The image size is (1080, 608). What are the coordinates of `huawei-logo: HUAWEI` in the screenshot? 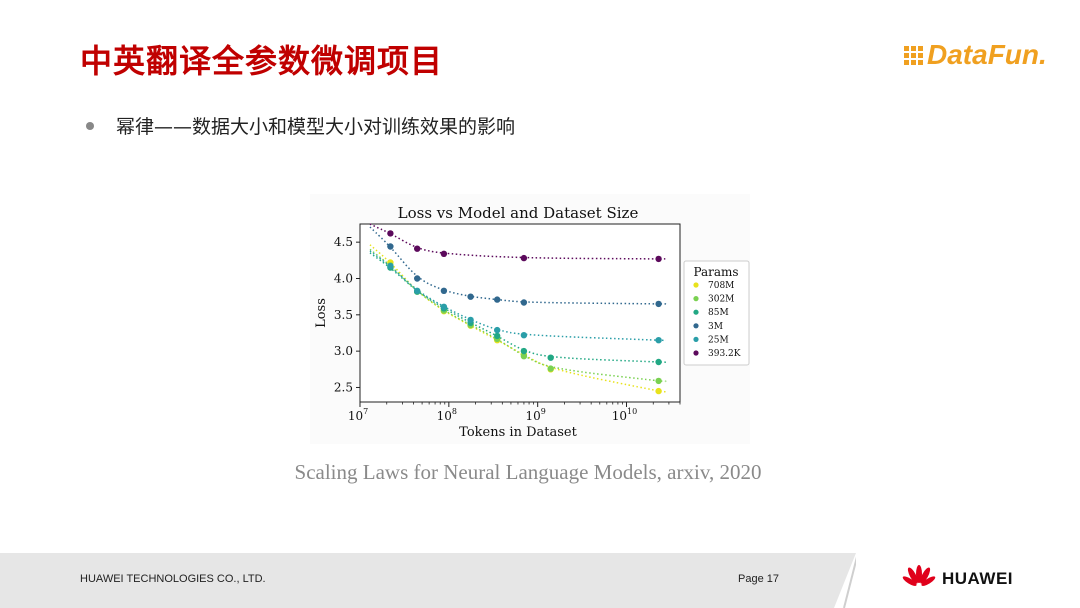 It's located at (957, 579).